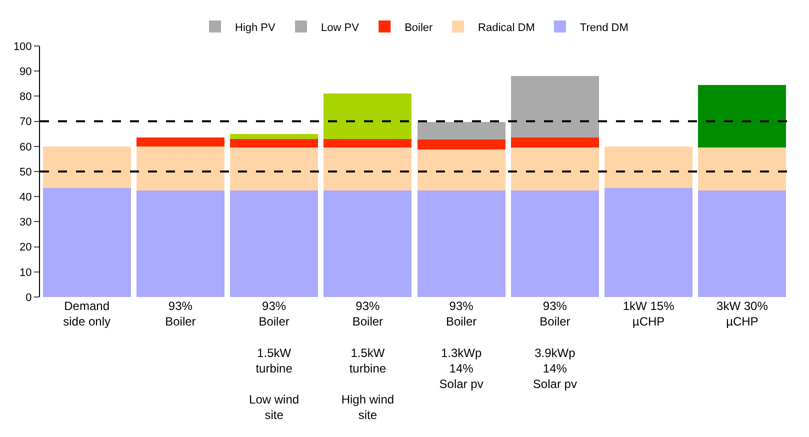 This screenshot has width=809, height=437. I want to click on y-tick-label: 70, so click(26, 122).